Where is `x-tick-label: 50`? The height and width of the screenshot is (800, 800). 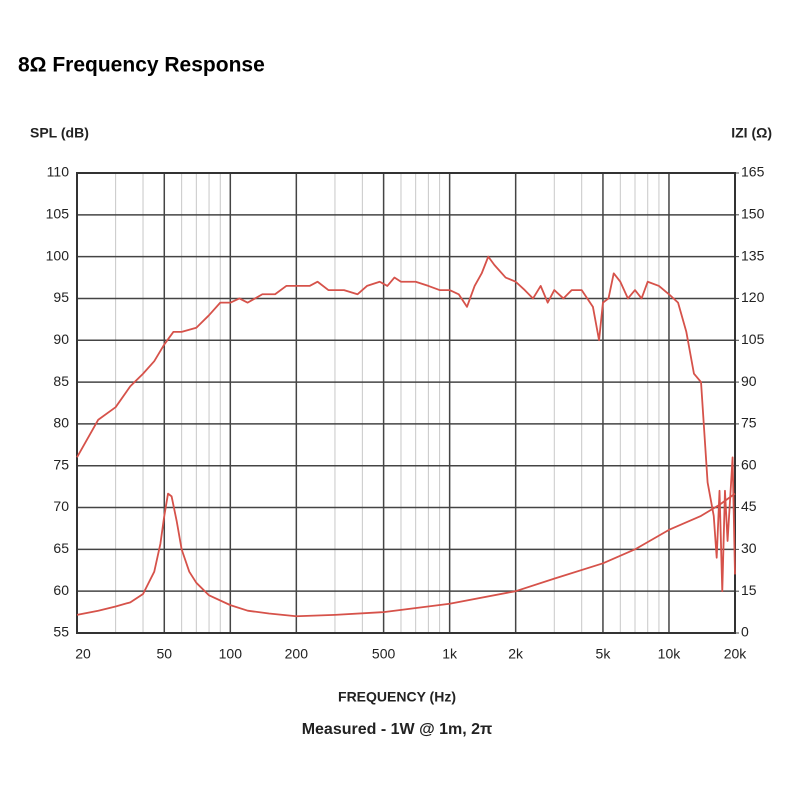
x-tick-label: 50 is located at coordinates (164, 654).